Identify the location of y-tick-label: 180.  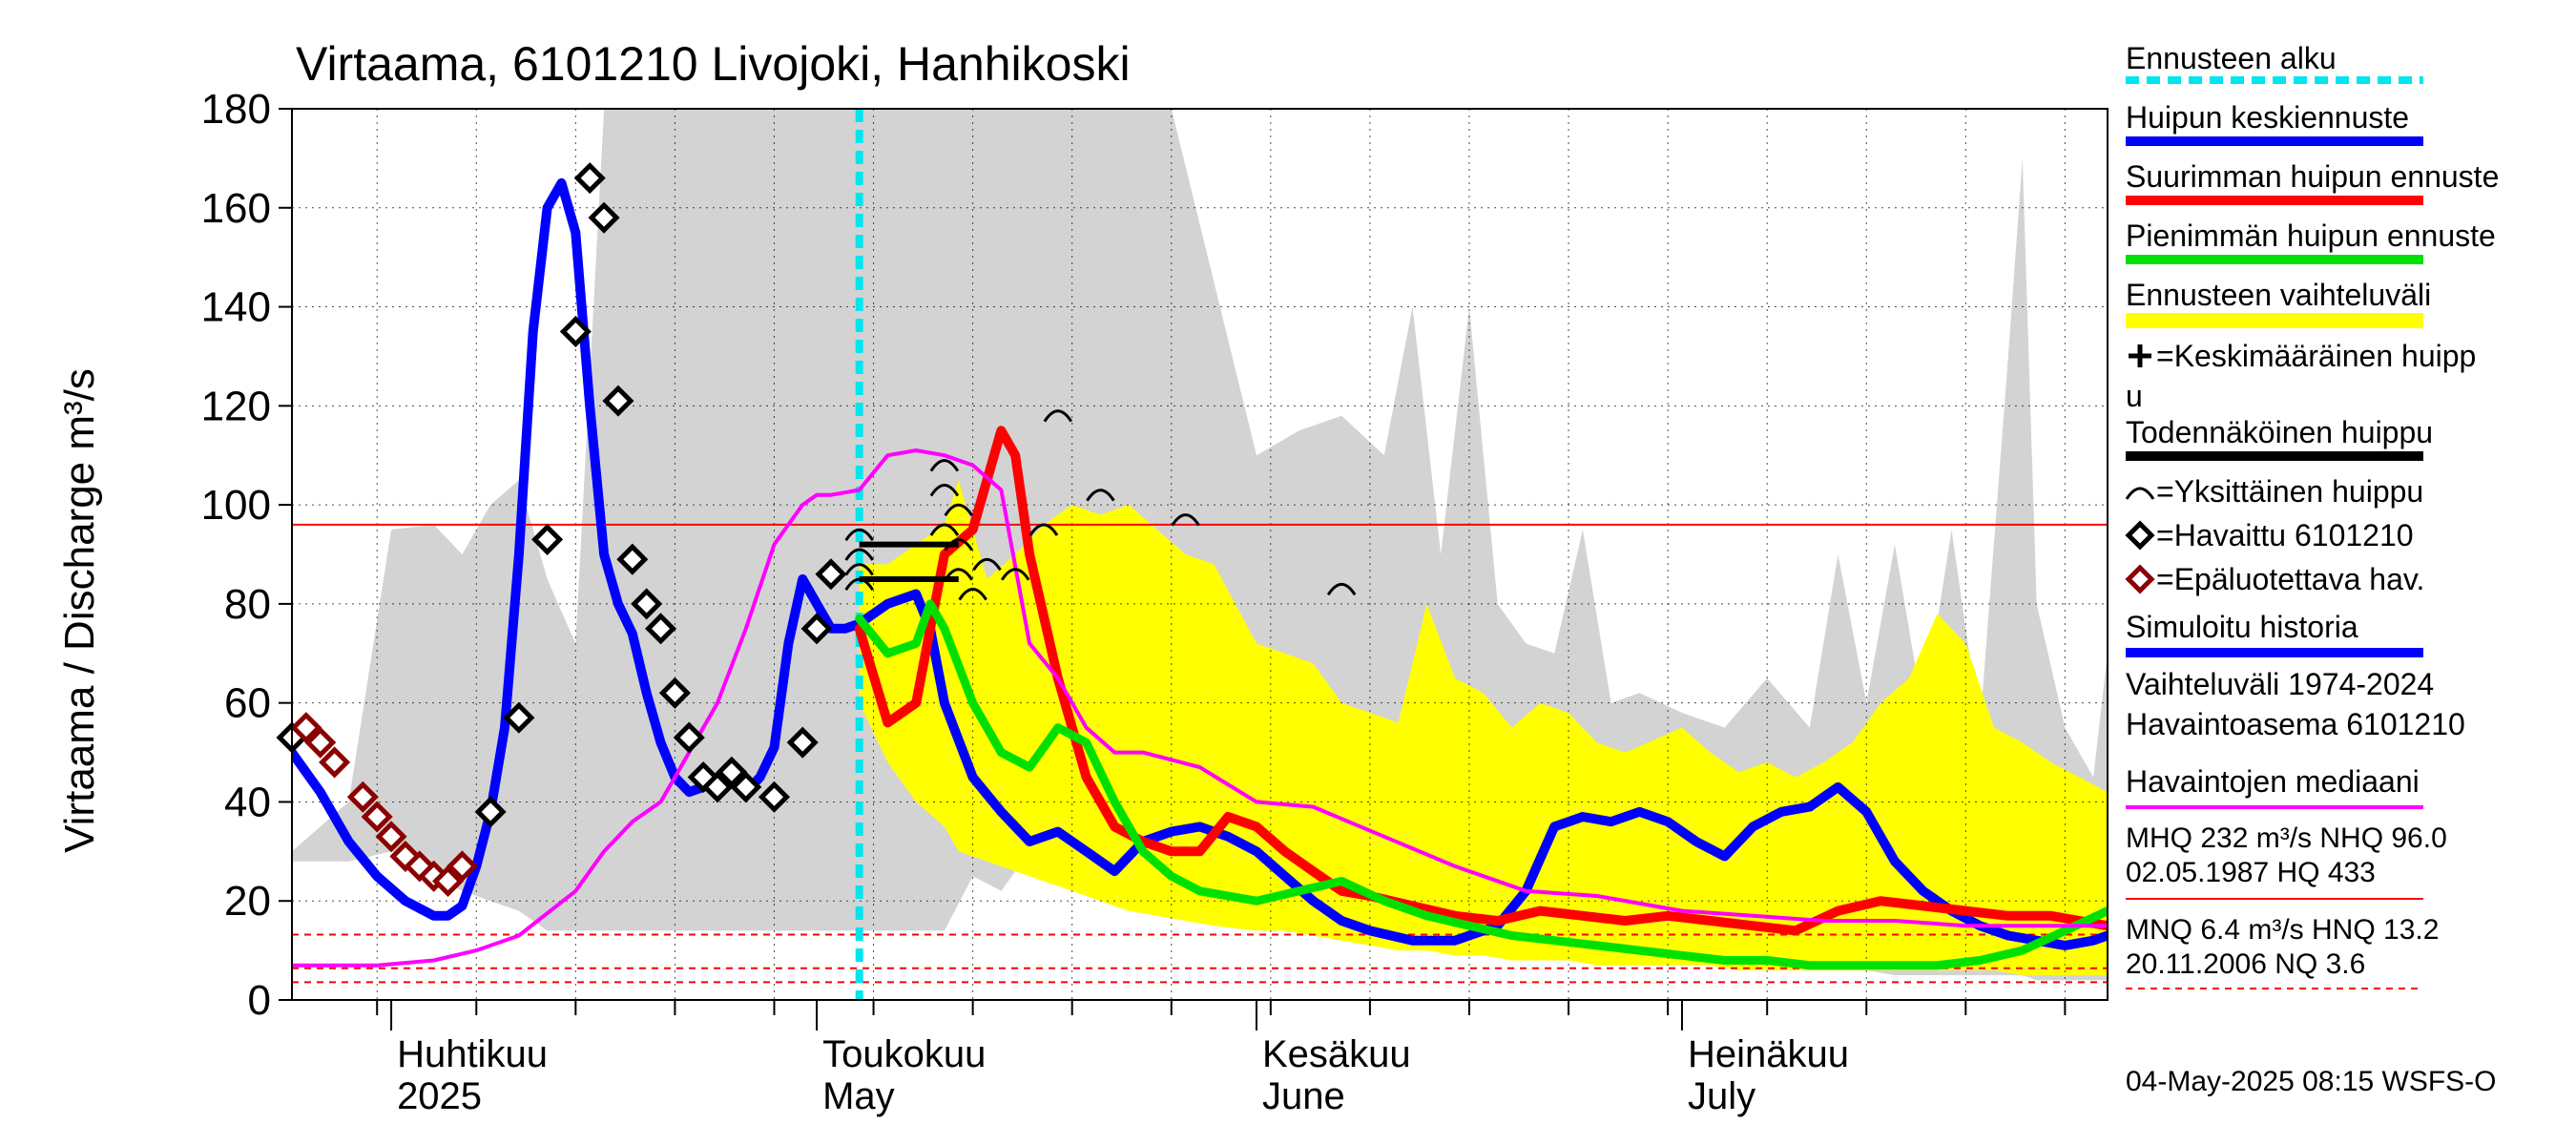
(236, 109).